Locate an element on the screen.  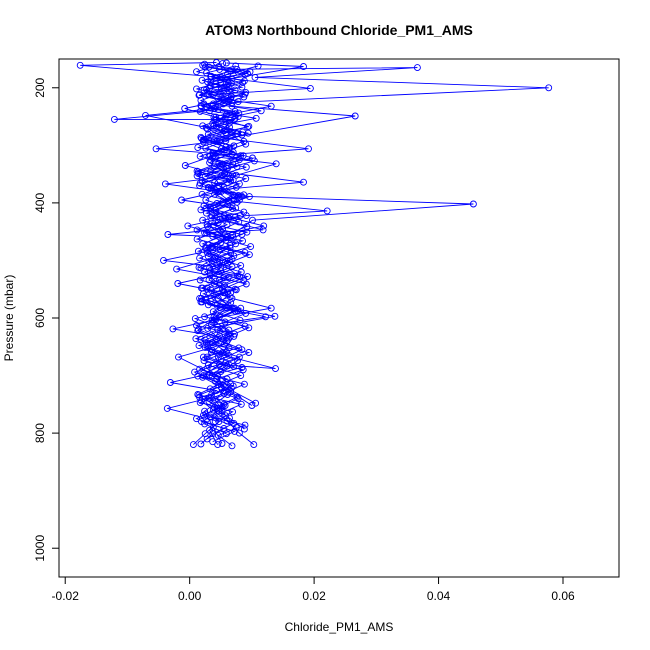
y-tick-label: 1000 is located at coordinates (40, 548).